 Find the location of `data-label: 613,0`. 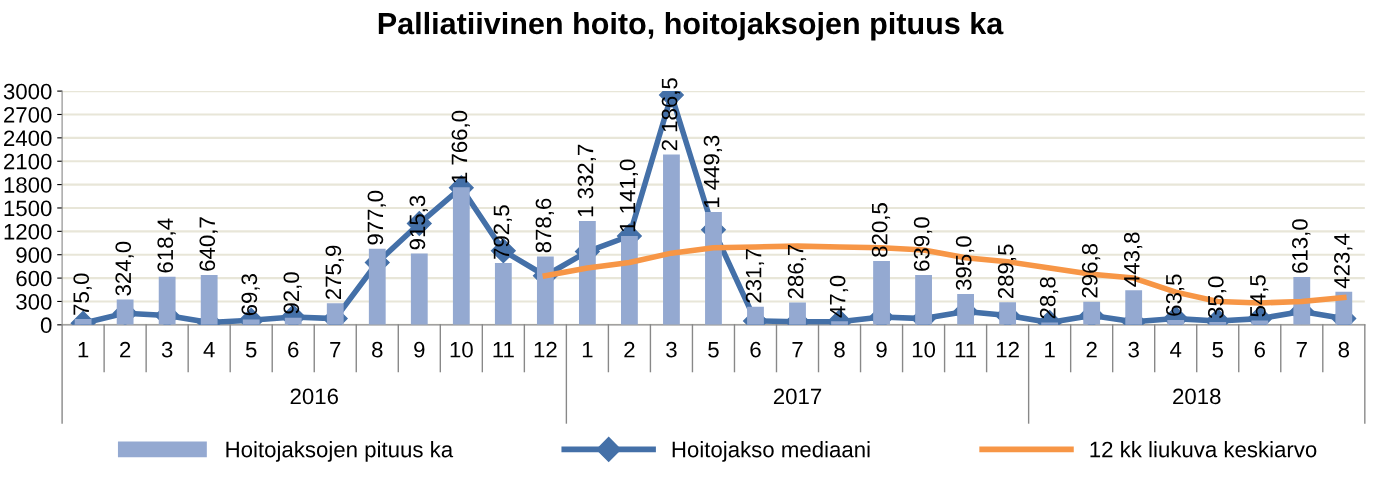

data-label: 613,0 is located at coordinates (1301, 246).